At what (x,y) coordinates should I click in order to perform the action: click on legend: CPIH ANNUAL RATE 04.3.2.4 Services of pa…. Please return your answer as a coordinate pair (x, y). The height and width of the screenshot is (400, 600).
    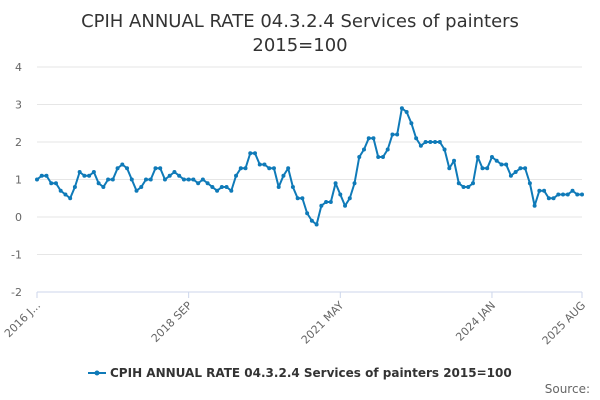
    Looking at the image, I should click on (300, 373).